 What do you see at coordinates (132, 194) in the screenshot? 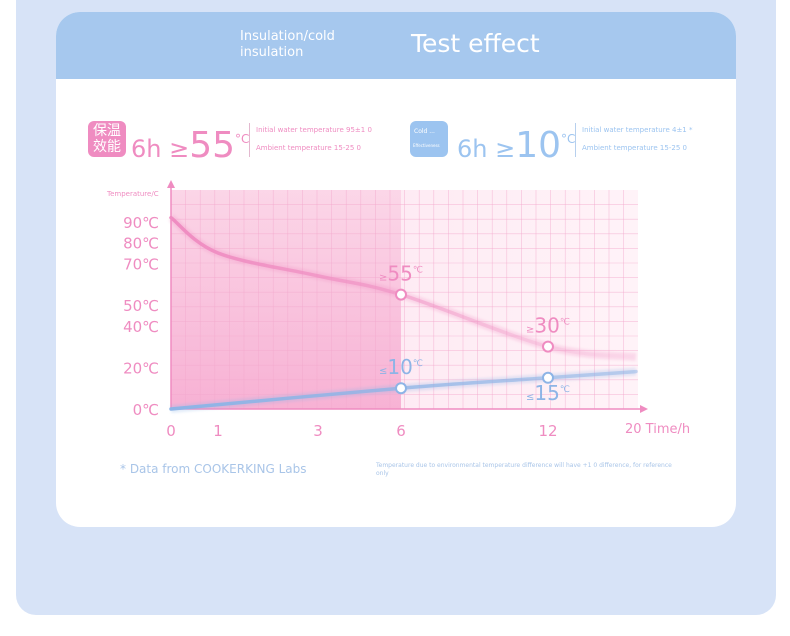
I see `y-axis-label: Temperature/C` at bounding box center [132, 194].